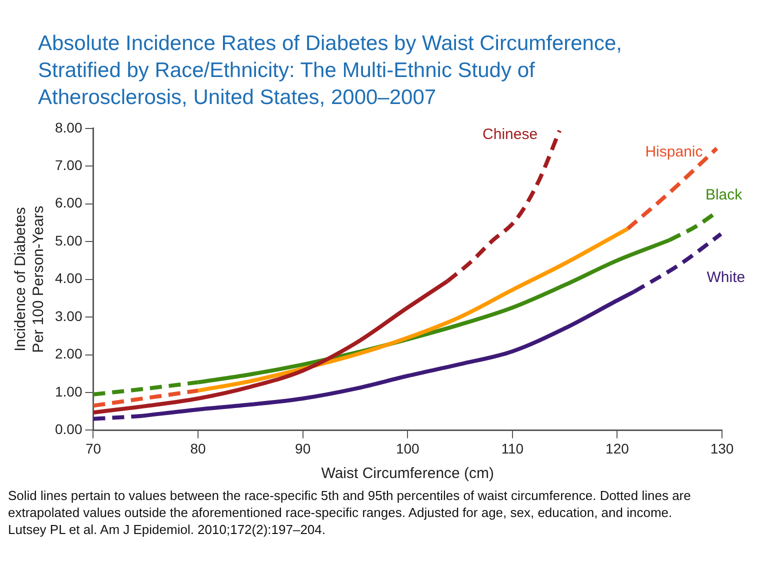 This screenshot has width=760, height=585. Describe the element at coordinates (198, 448) in the screenshot. I see `x-tick-label: 80` at that location.